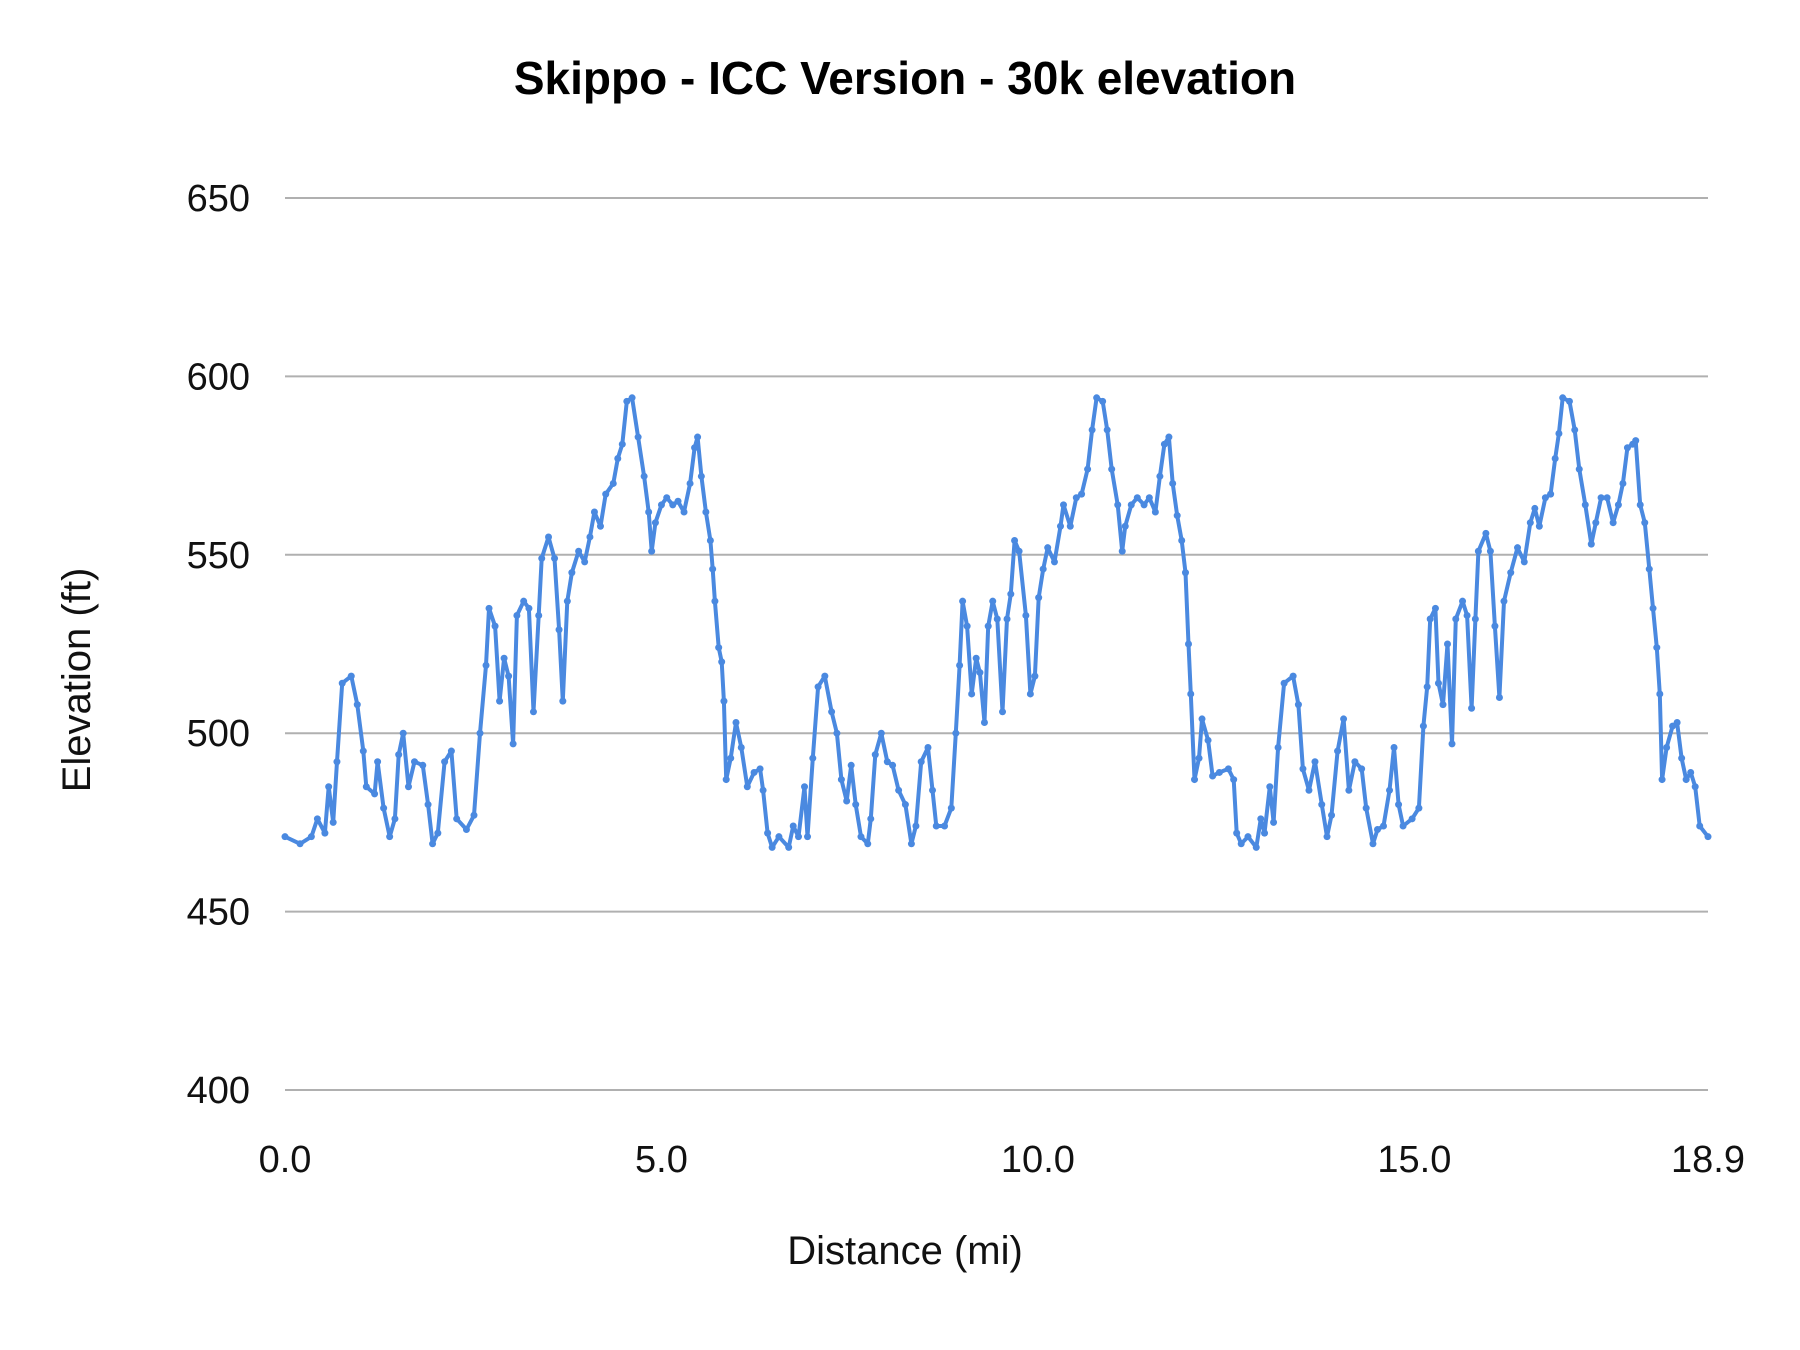 The width and height of the screenshot is (1800, 1350). What do you see at coordinates (905, 1251) in the screenshot?
I see `x-axis-title: Distance (mi)` at bounding box center [905, 1251].